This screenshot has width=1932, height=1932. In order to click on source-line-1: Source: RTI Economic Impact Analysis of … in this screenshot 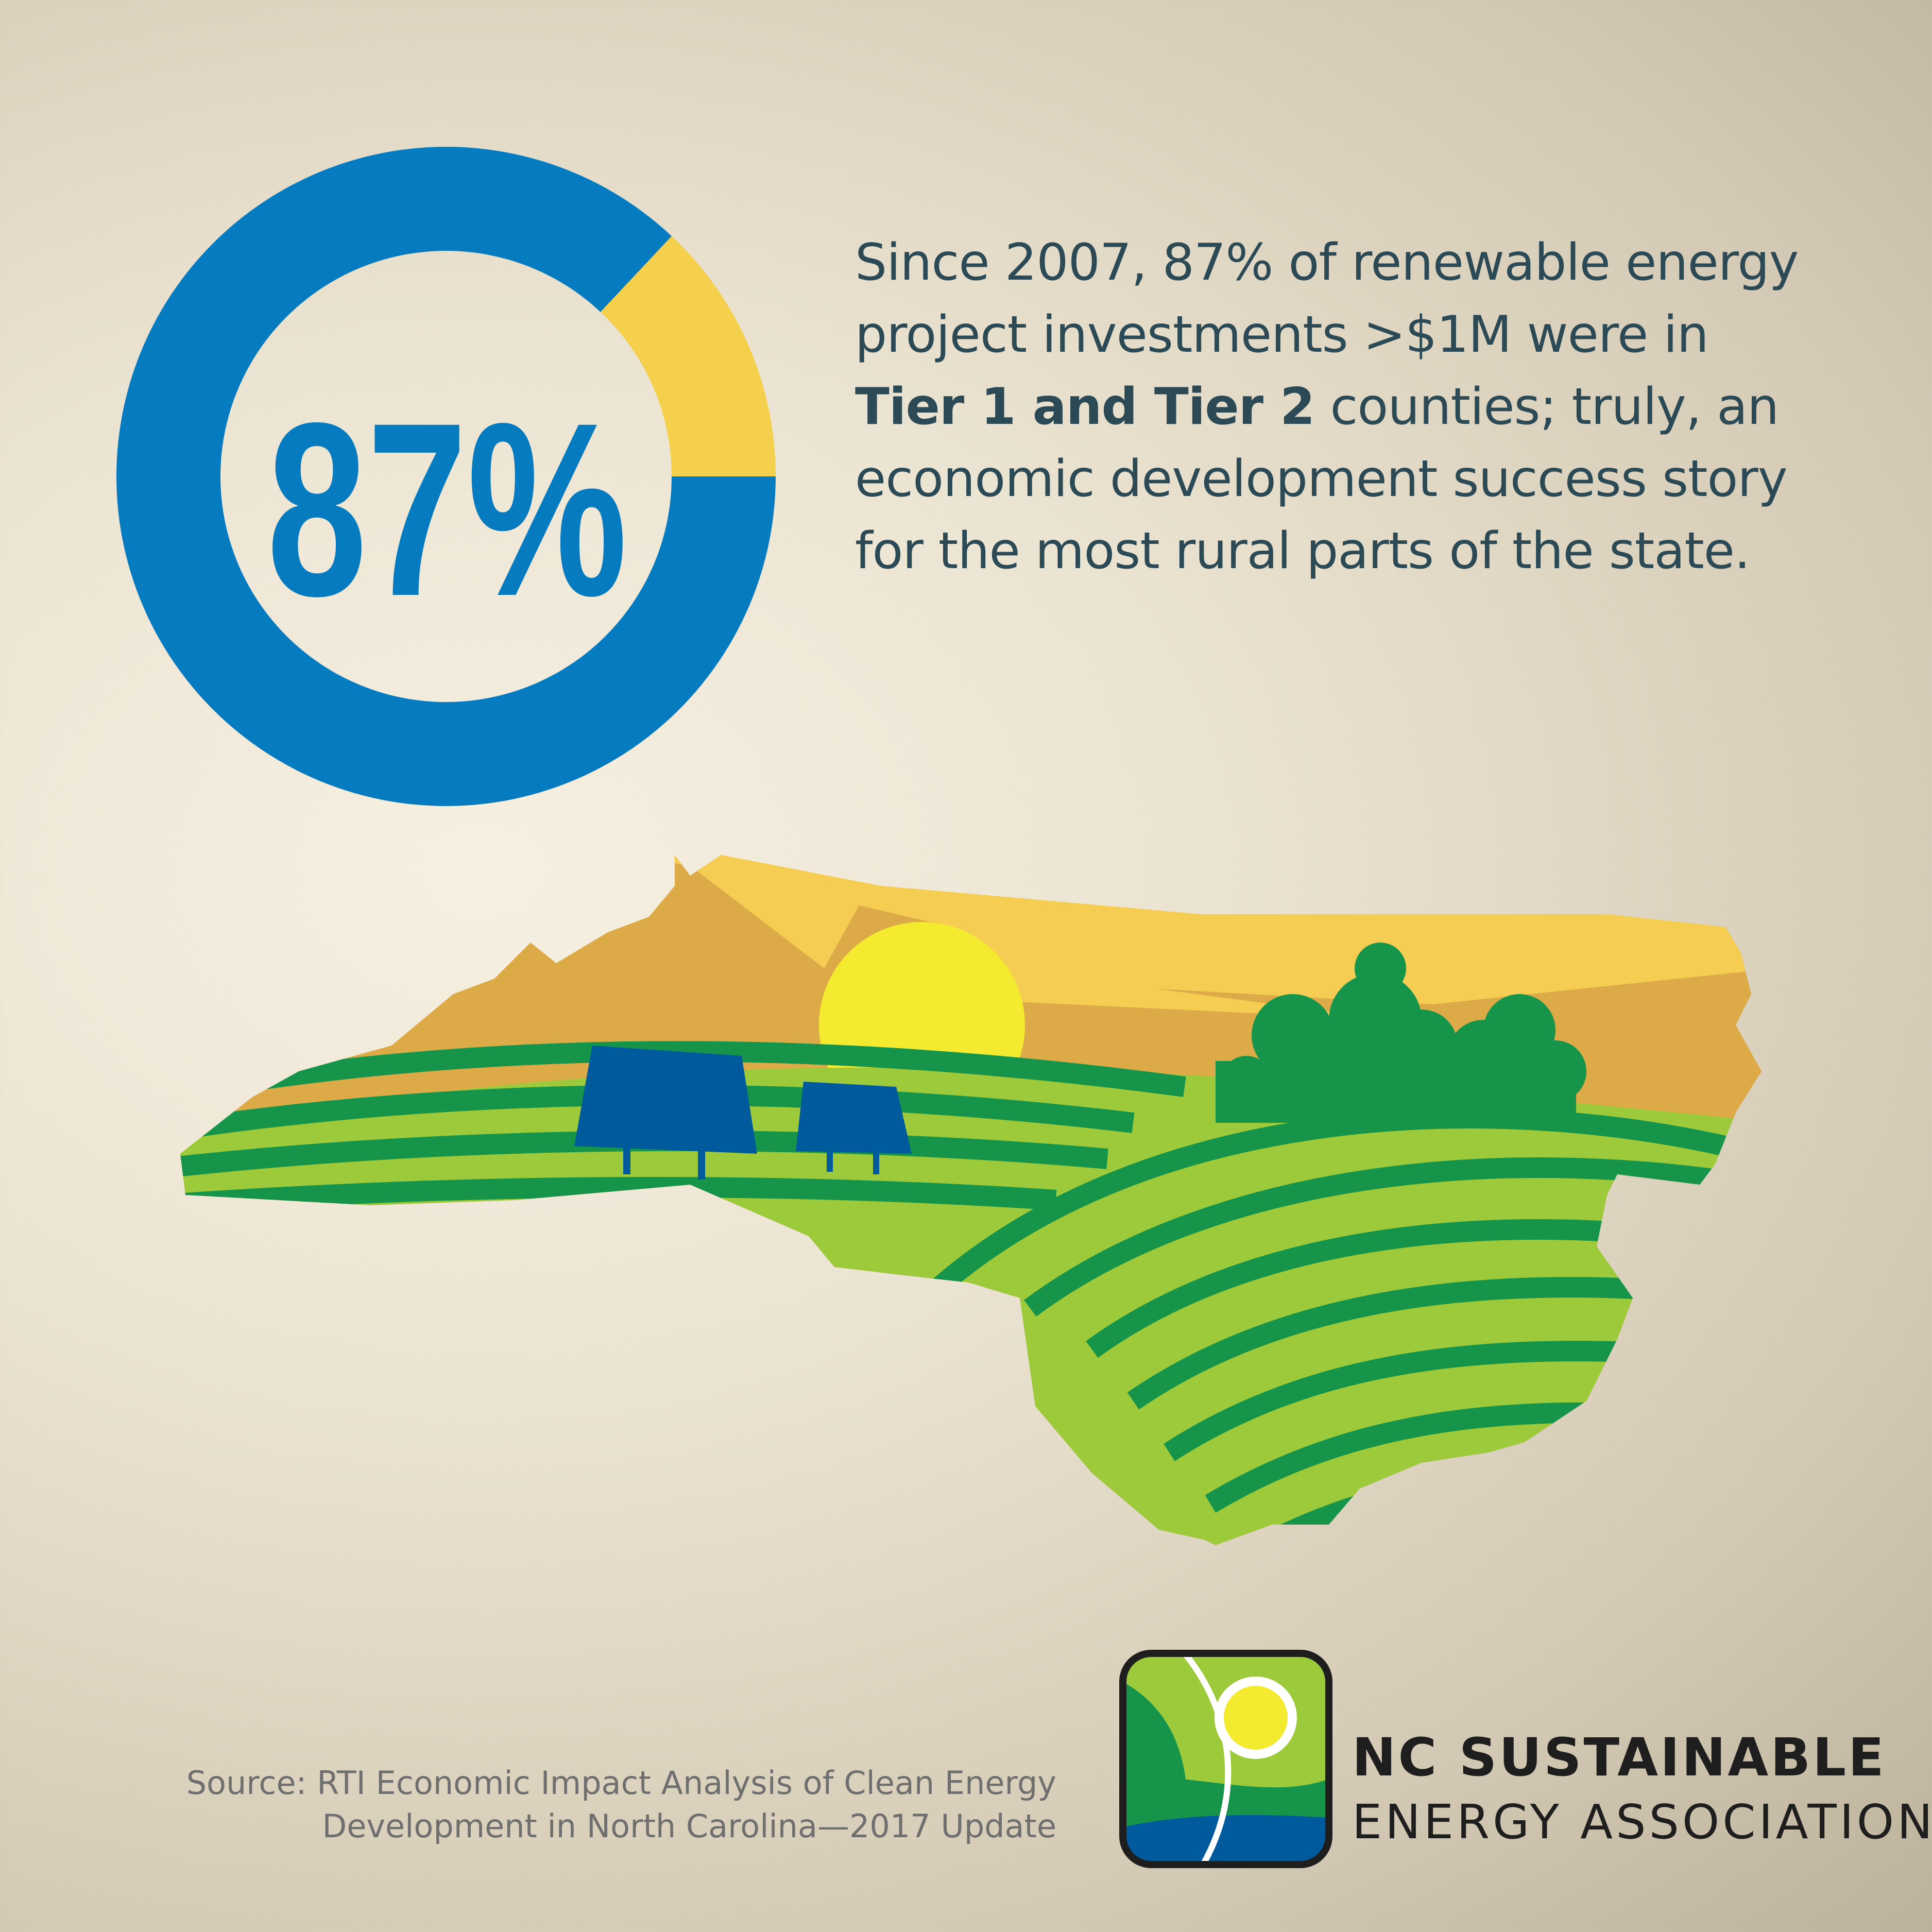, I will do `click(621, 1783)`.